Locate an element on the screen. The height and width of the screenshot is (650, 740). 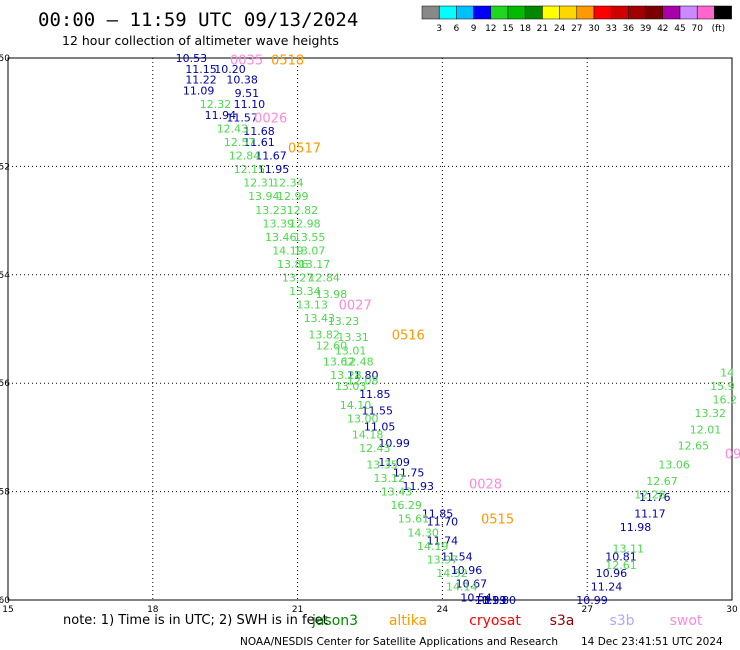
wave-height-value: 13.06 is located at coordinates (674, 465).